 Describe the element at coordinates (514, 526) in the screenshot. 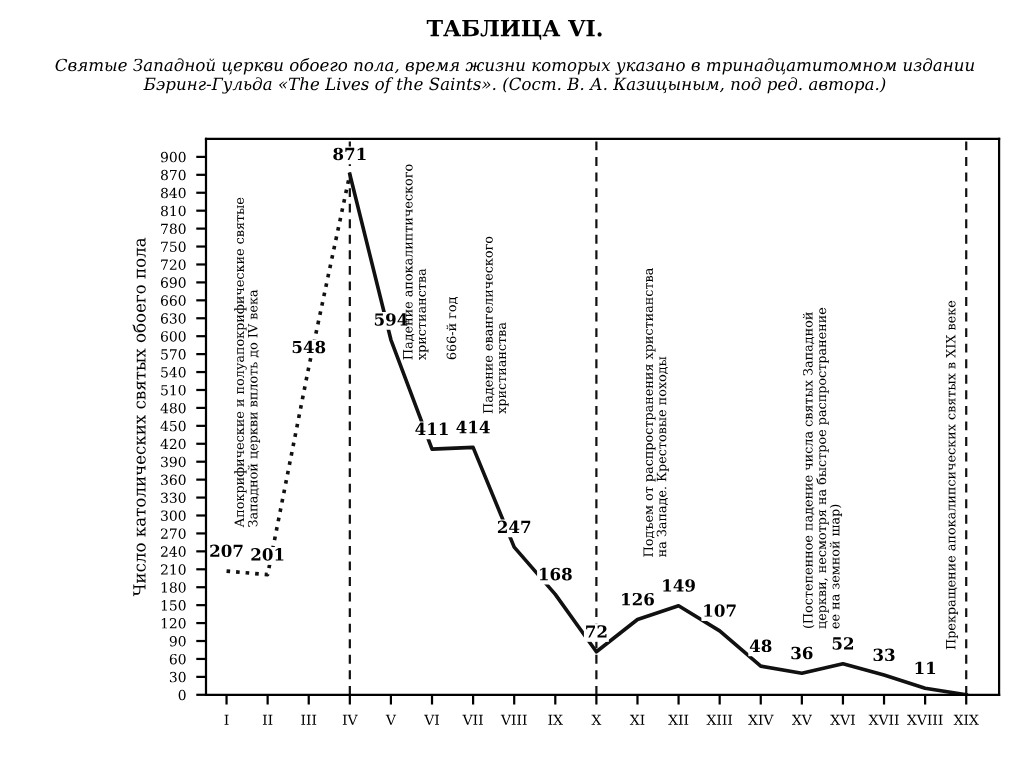

I see `data-label: 247` at that location.